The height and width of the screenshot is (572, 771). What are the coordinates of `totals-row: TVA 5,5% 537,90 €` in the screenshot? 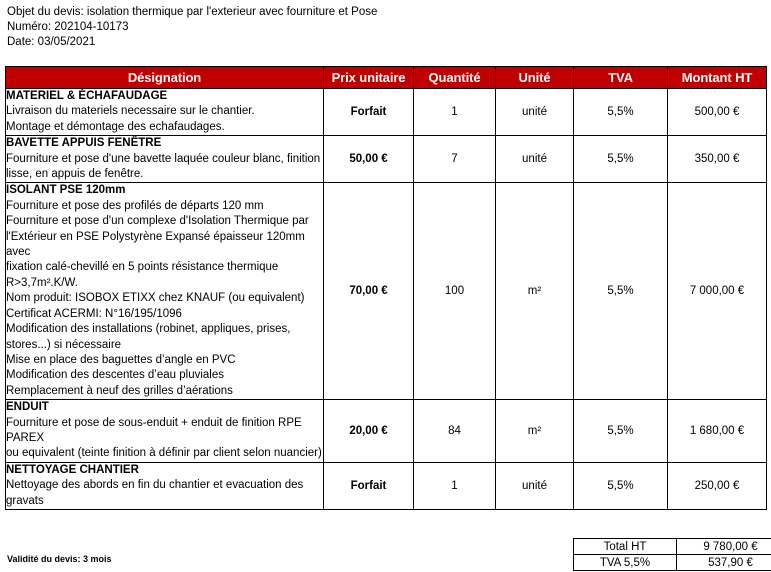 It's located at (672, 562).